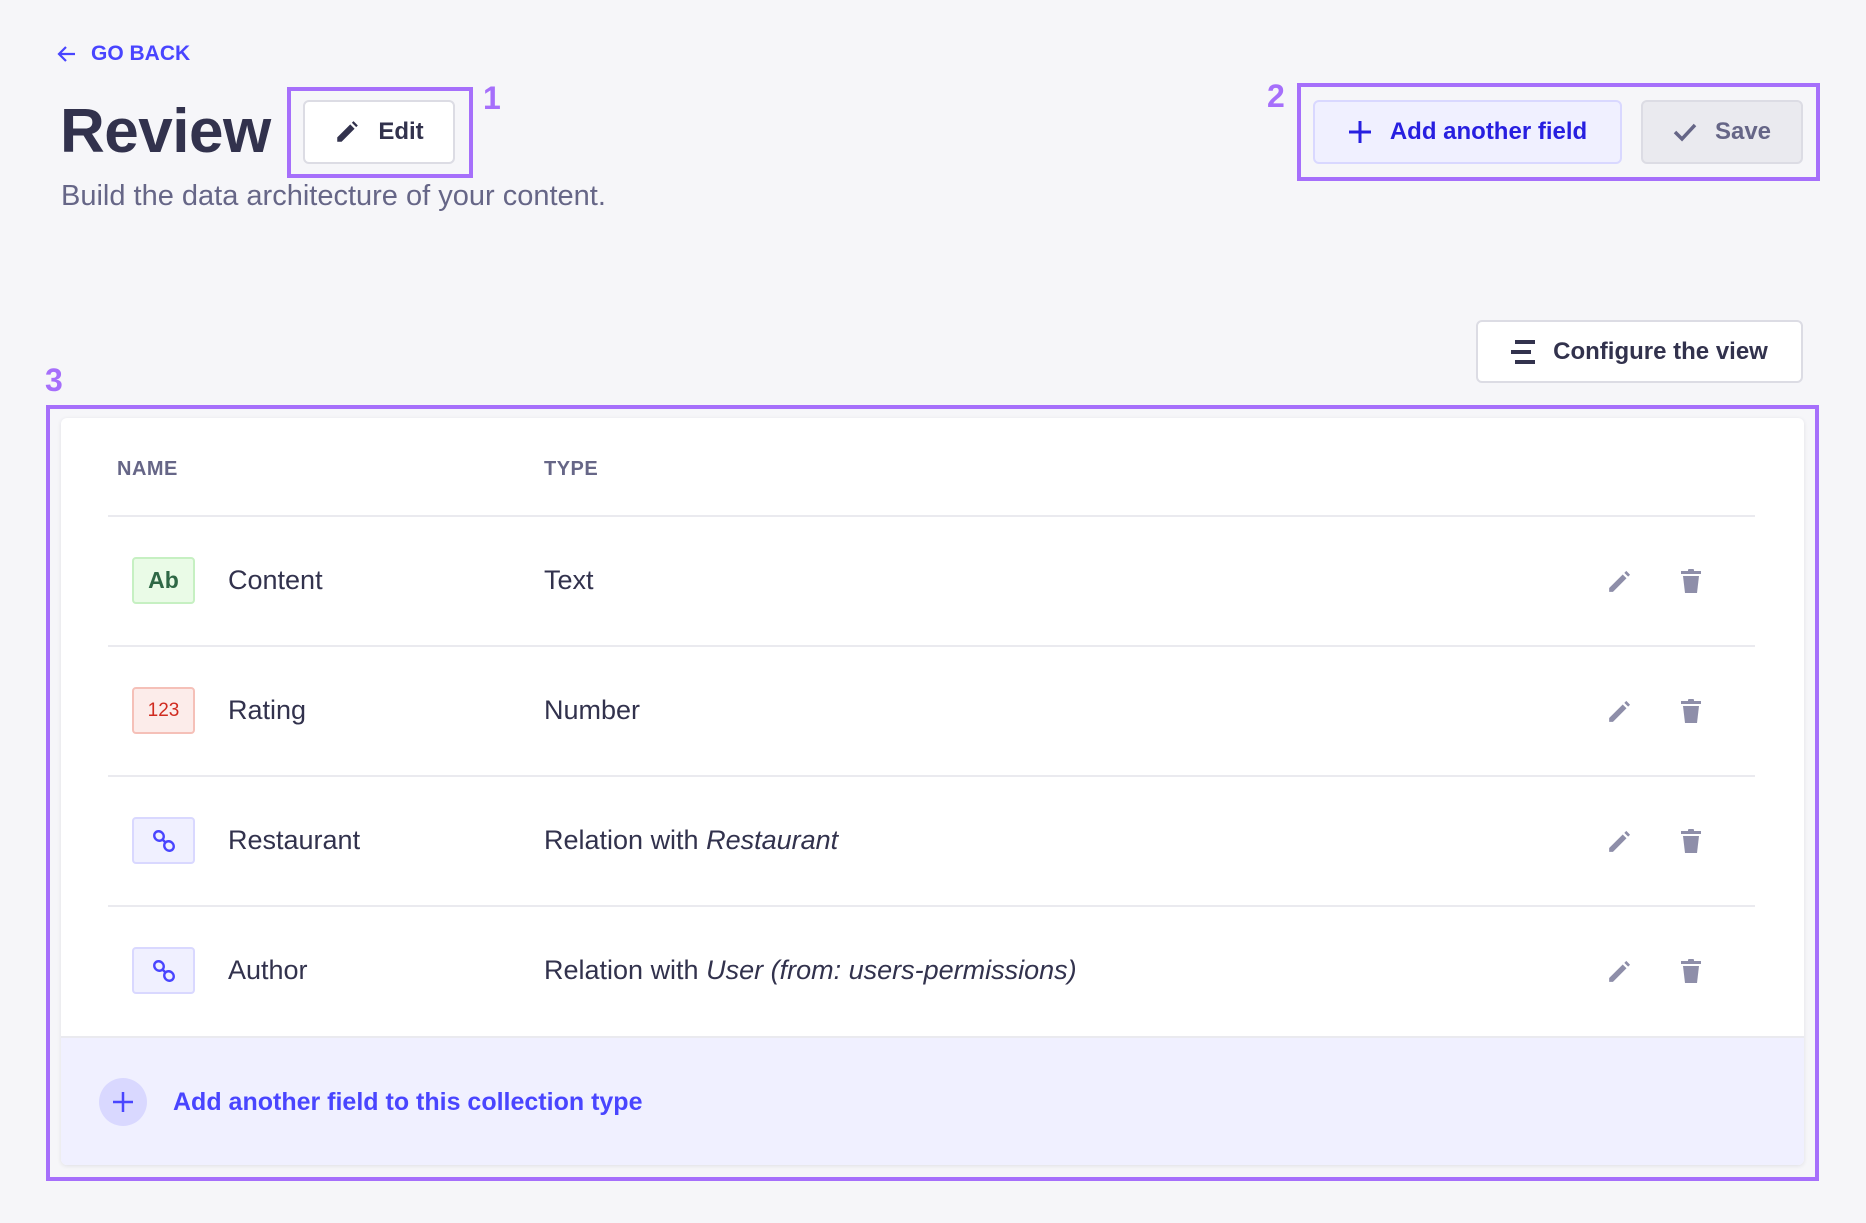 This screenshot has height=1223, width=1866. What do you see at coordinates (401, 131) in the screenshot?
I see `edit-label: Edit` at bounding box center [401, 131].